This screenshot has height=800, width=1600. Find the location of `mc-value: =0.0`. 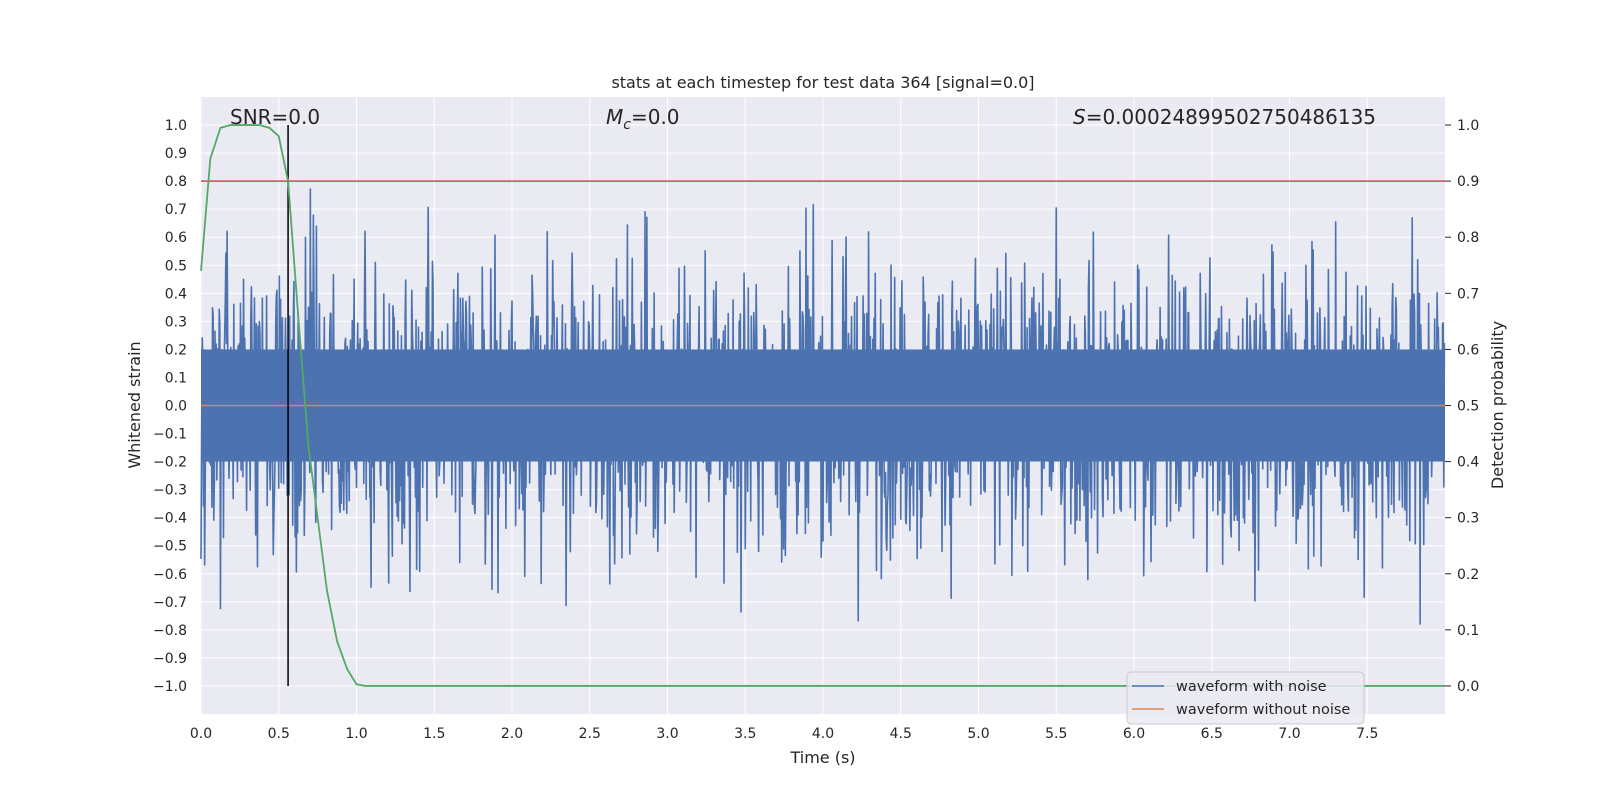

mc-value: =0.0 is located at coordinates (655, 117).